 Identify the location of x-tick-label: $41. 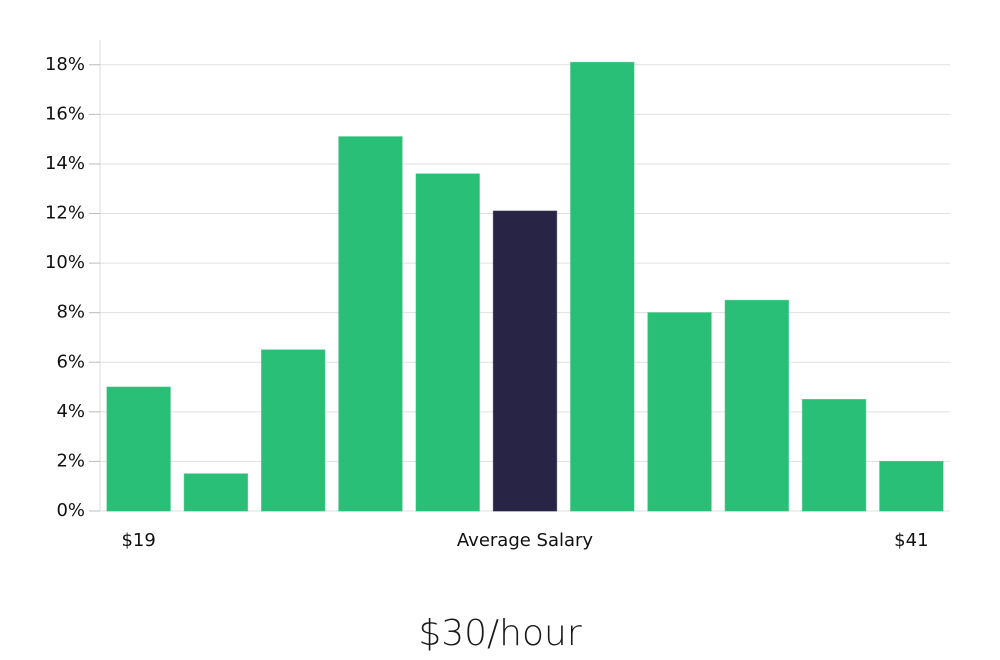
(911, 540).